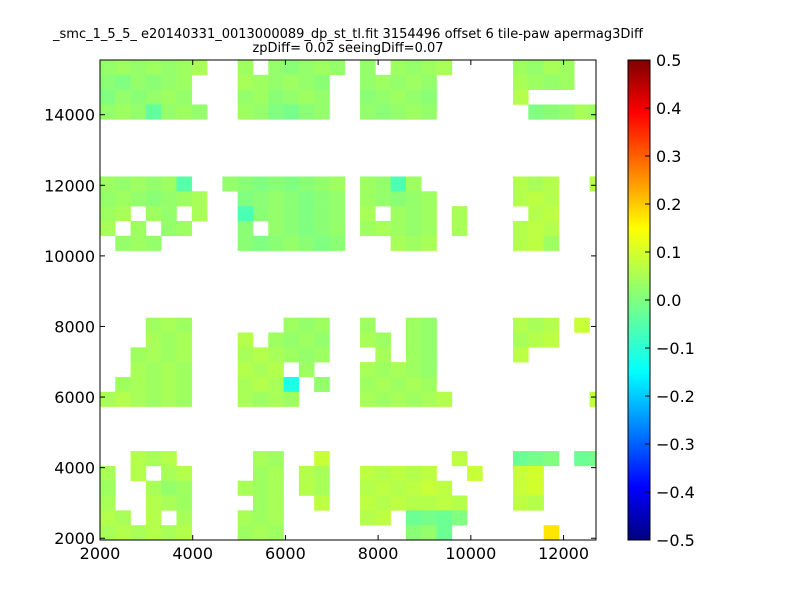 This screenshot has width=800, height=600. Describe the element at coordinates (668, 156) in the screenshot. I see `colorbar-tick-label: 0.3` at that location.